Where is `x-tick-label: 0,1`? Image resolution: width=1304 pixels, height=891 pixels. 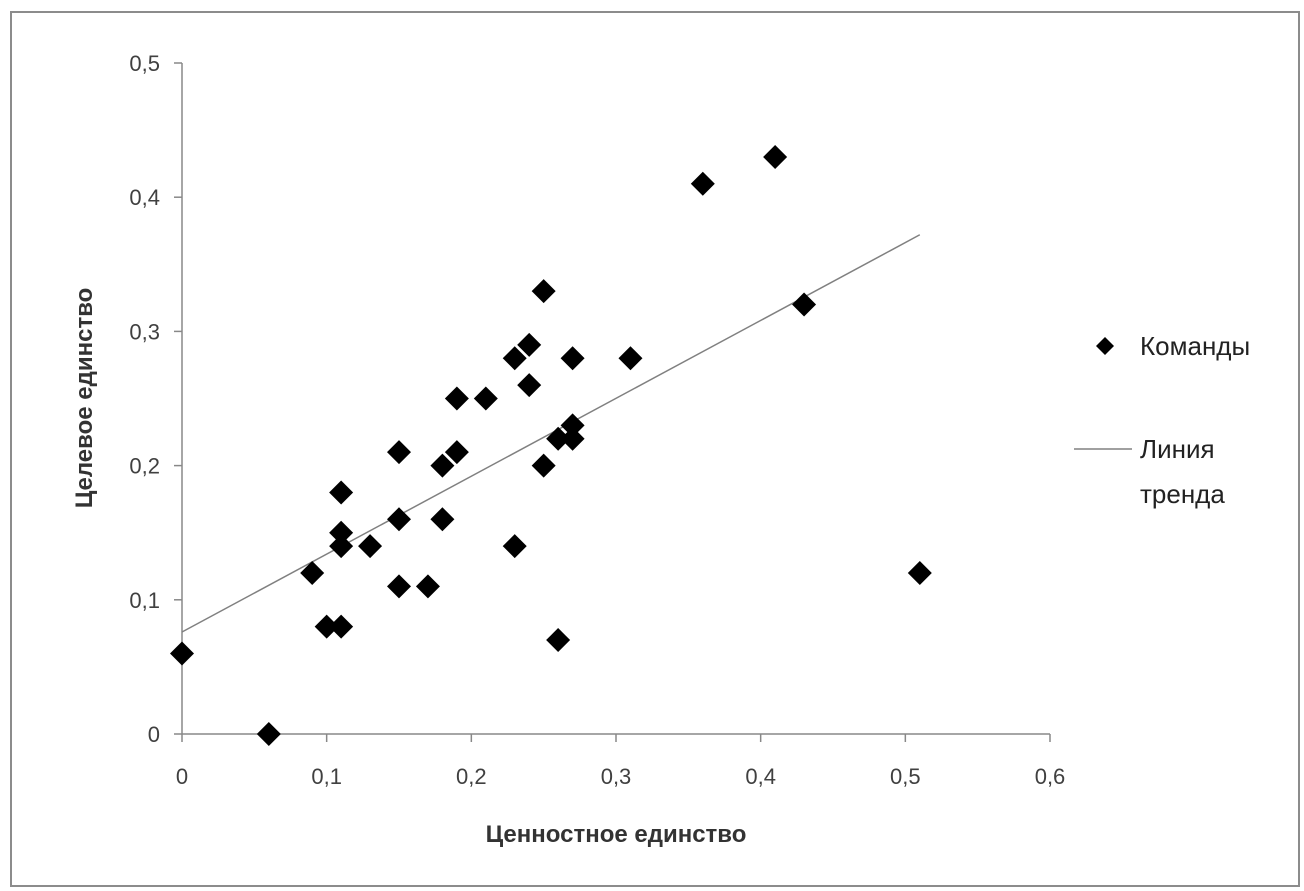
x-tick-label: 0,1 is located at coordinates (326, 776).